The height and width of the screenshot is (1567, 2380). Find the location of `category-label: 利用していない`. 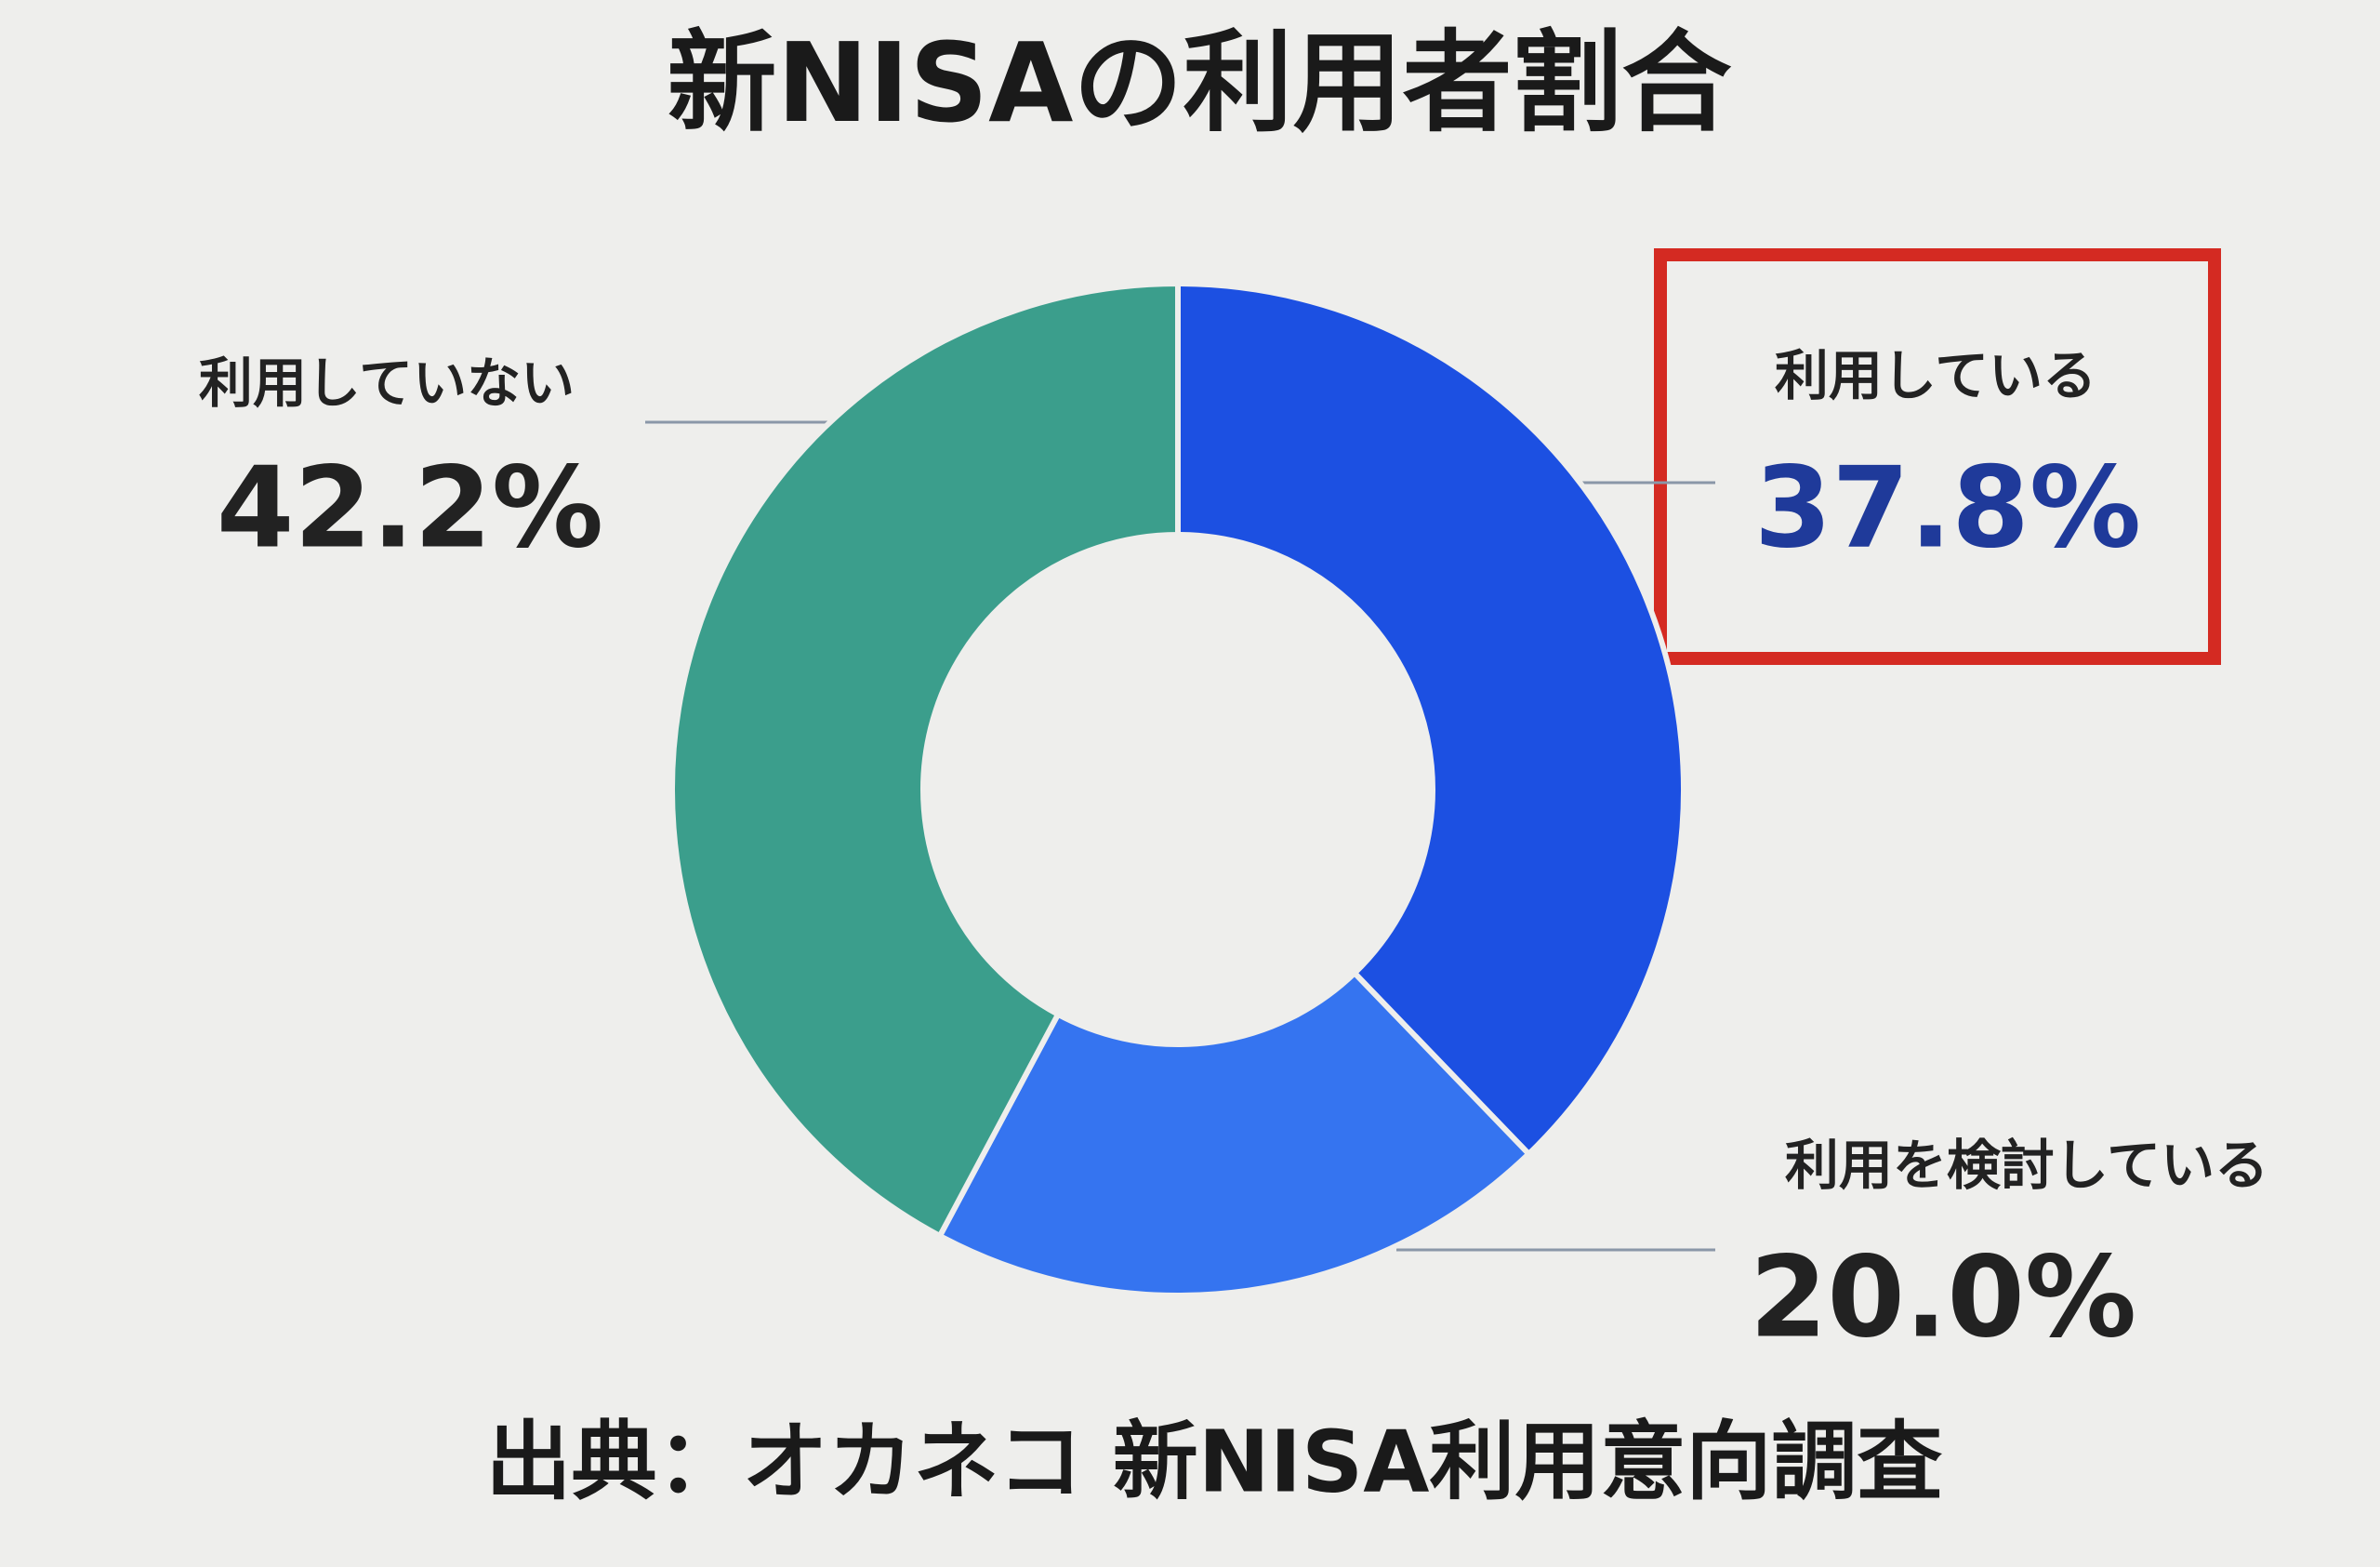

category-label: 利用していない is located at coordinates (387, 383).